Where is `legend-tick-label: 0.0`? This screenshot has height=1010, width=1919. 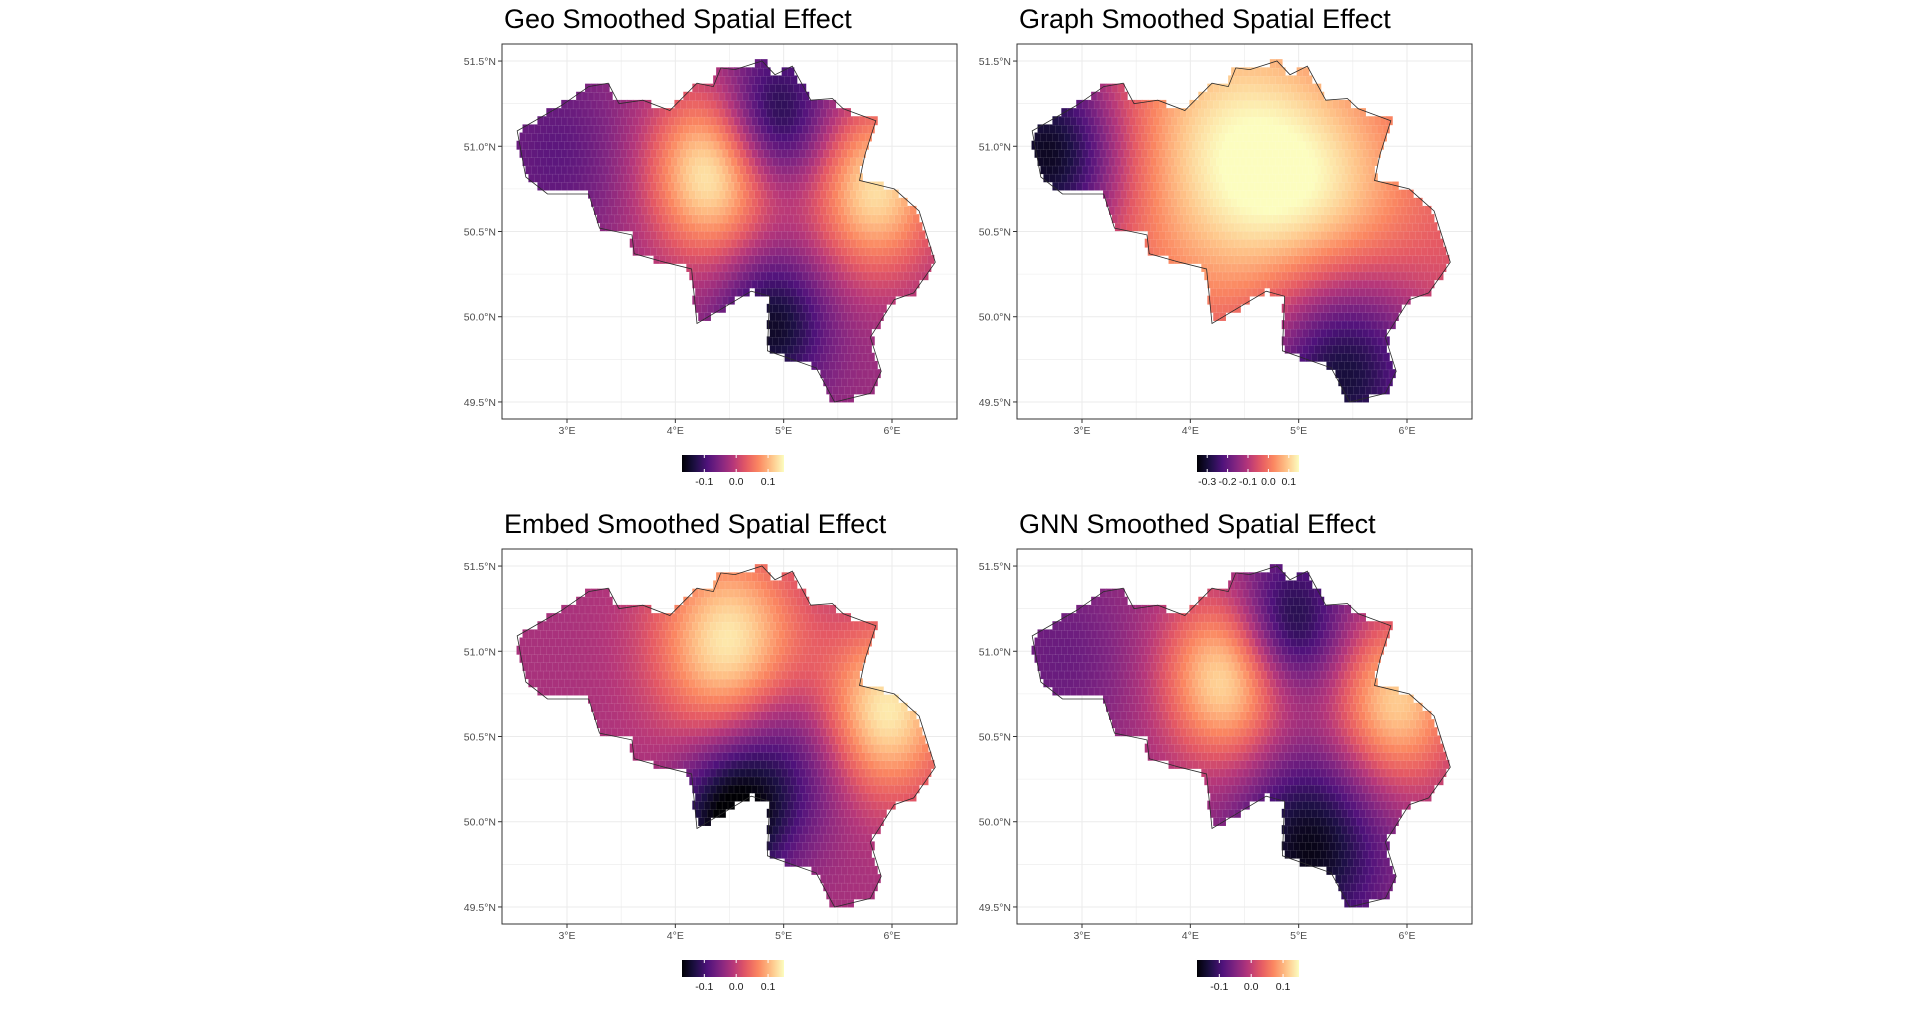
legend-tick-label: 0.0 is located at coordinates (736, 987).